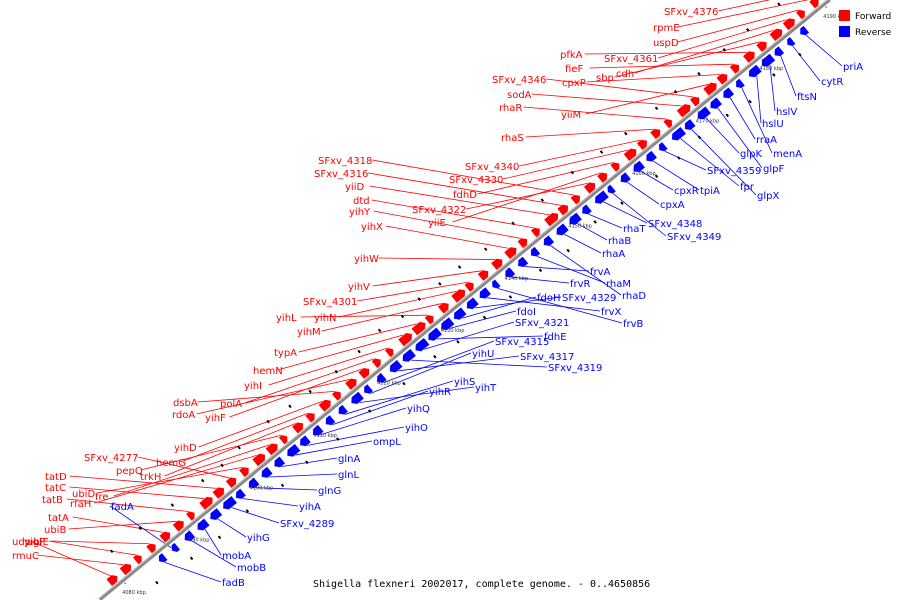 Image resolution: width=900 pixels, height=600 pixels. What do you see at coordinates (345, 161) in the screenshot?
I see `forward-gene-label: SFxv_4318` at bounding box center [345, 161].